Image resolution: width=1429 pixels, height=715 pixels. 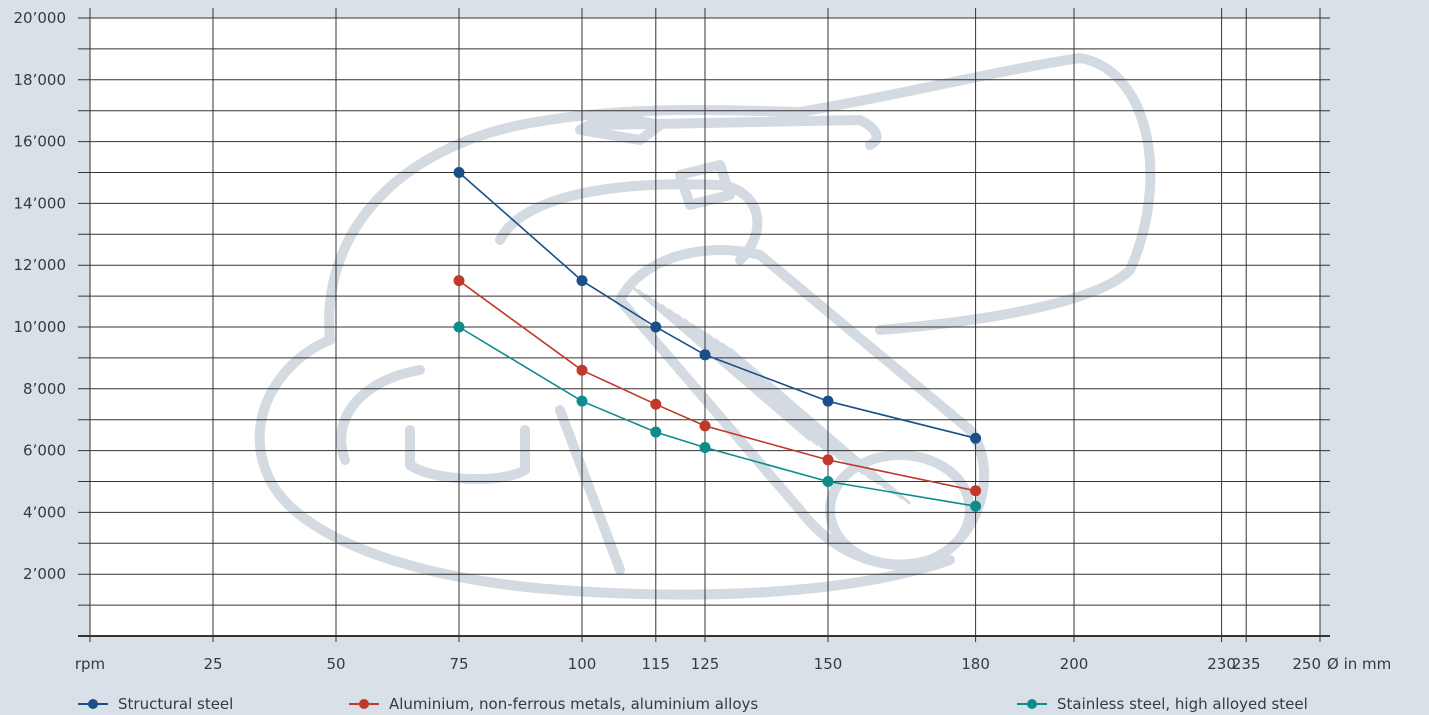 I want to click on y-tick-label: 2’000, so click(x=44, y=574).